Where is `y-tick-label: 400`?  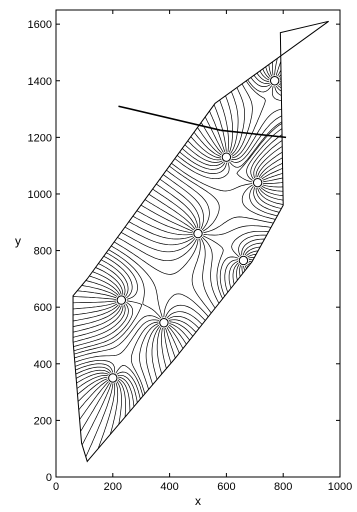 y-tick-label: 400 is located at coordinates (43, 365).